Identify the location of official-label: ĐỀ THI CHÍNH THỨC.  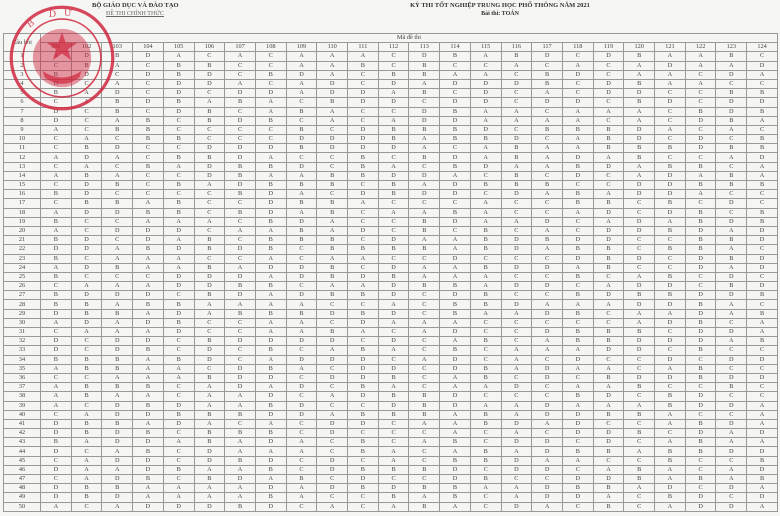
(135, 14).